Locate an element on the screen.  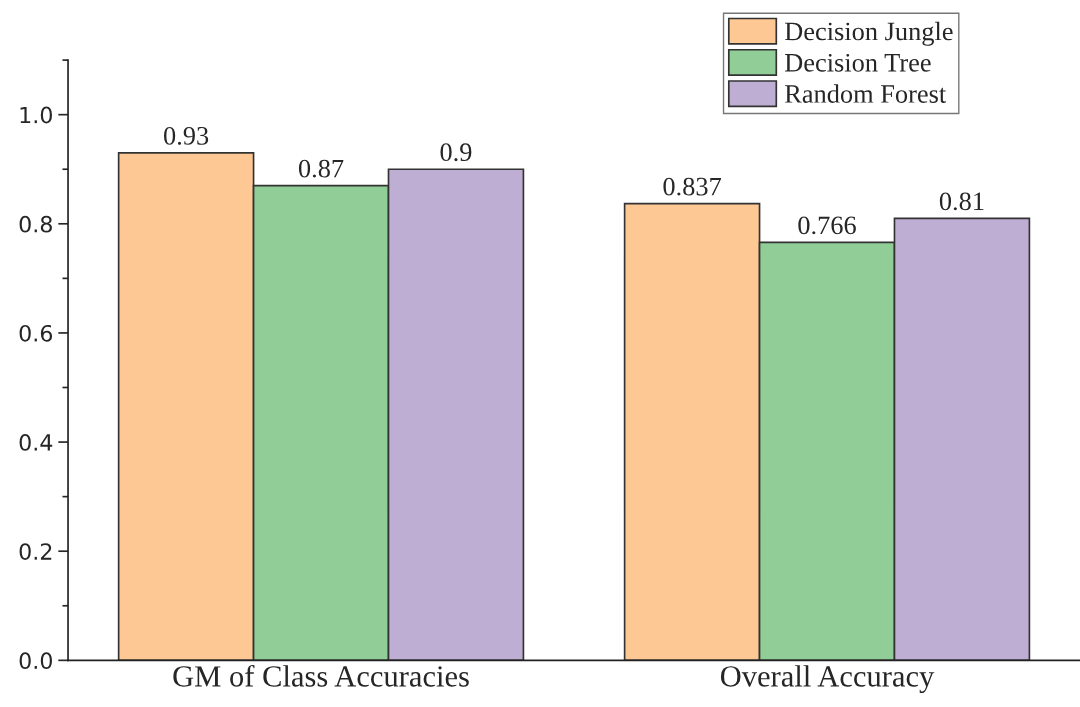
legend-label: Random Forest is located at coordinates (865, 93).